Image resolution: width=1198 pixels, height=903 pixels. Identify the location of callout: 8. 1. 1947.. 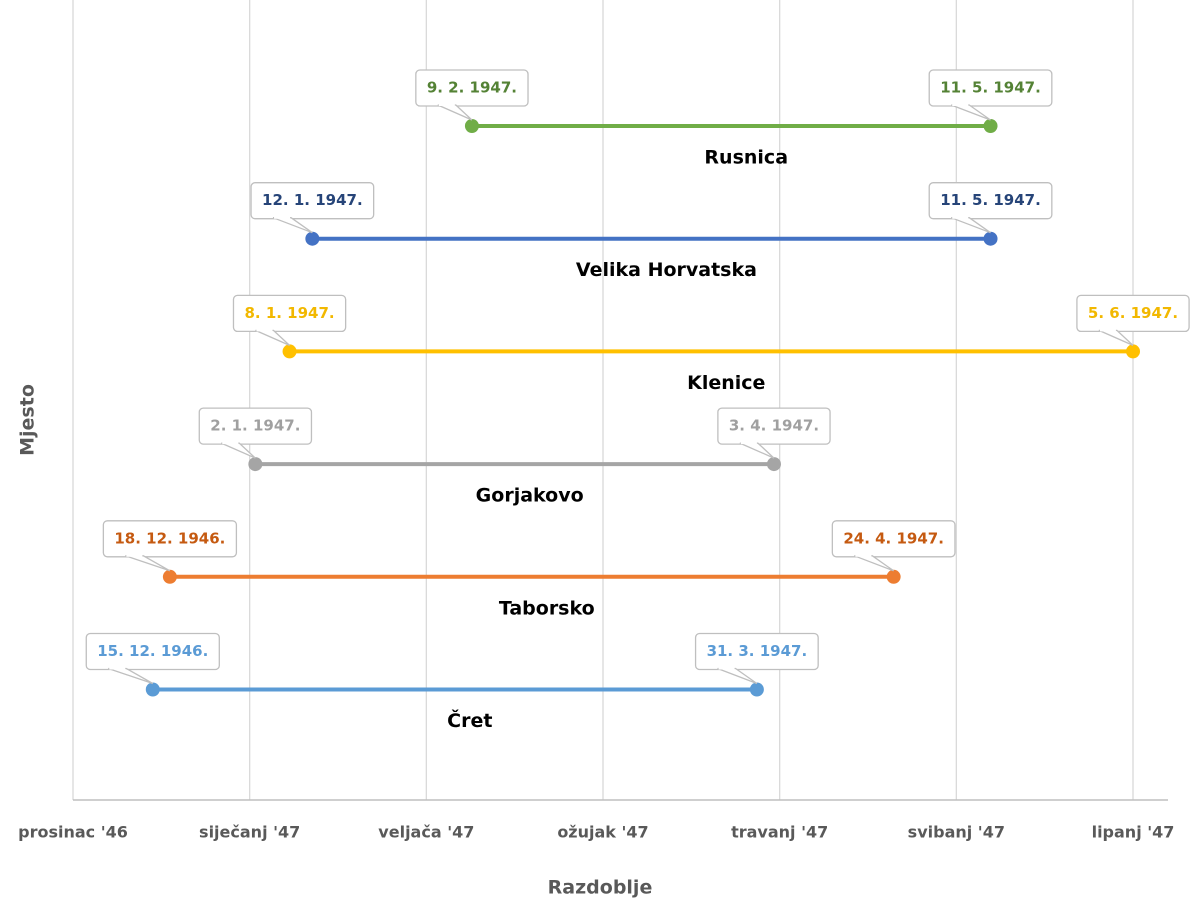
(289, 320).